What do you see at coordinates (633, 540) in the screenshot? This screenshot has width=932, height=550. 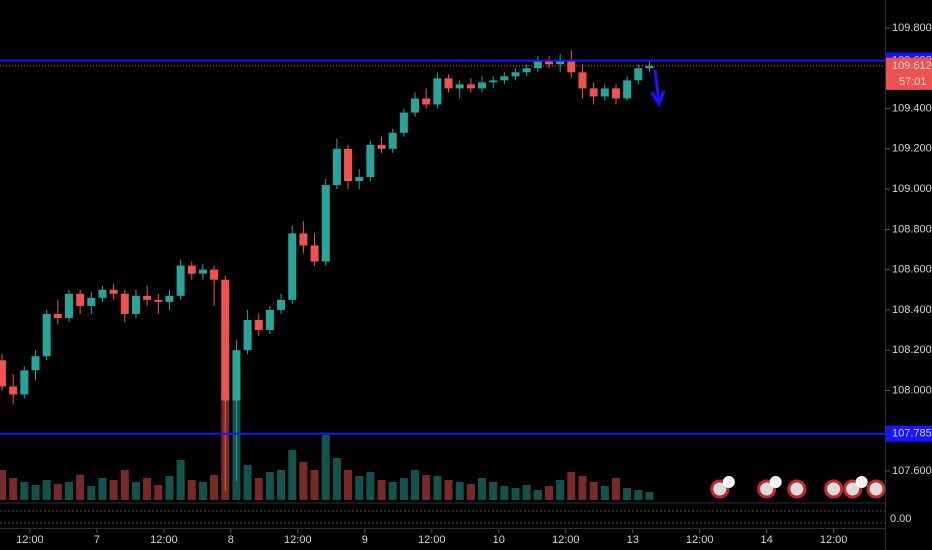 I see `x-tick-label: 13` at bounding box center [633, 540].